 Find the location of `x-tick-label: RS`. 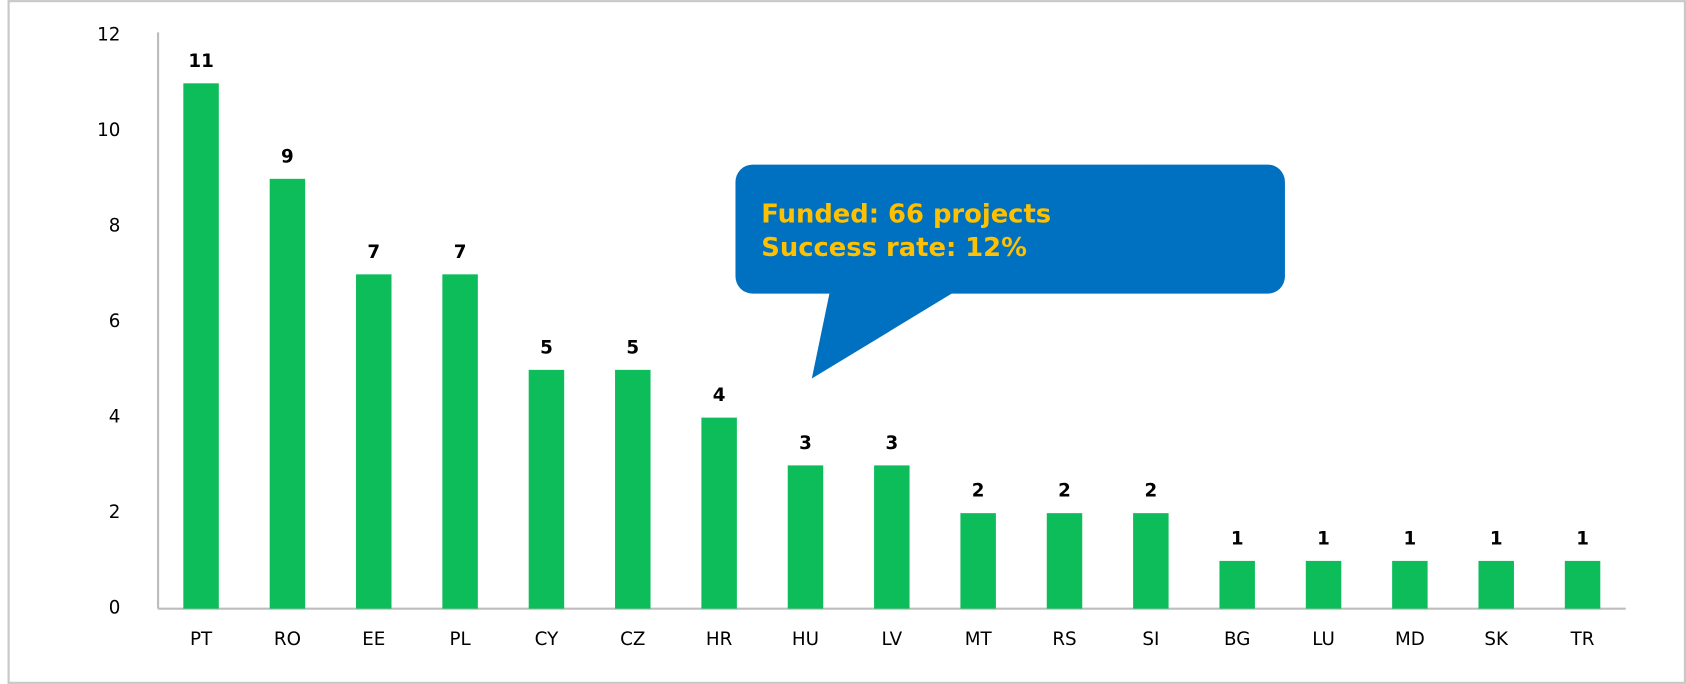

x-tick-label: RS is located at coordinates (1064, 639).